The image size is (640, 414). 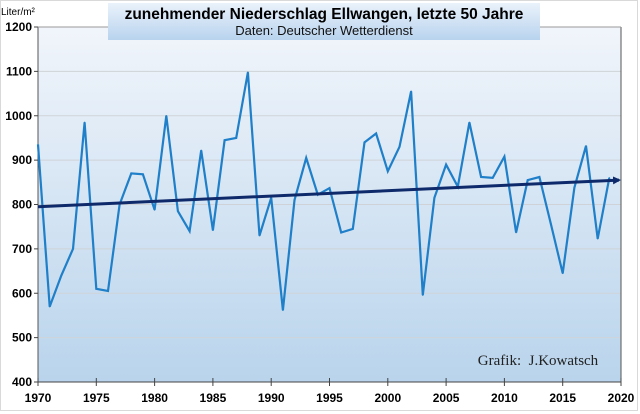 I want to click on x-tick-label: 1980, so click(x=154, y=398).